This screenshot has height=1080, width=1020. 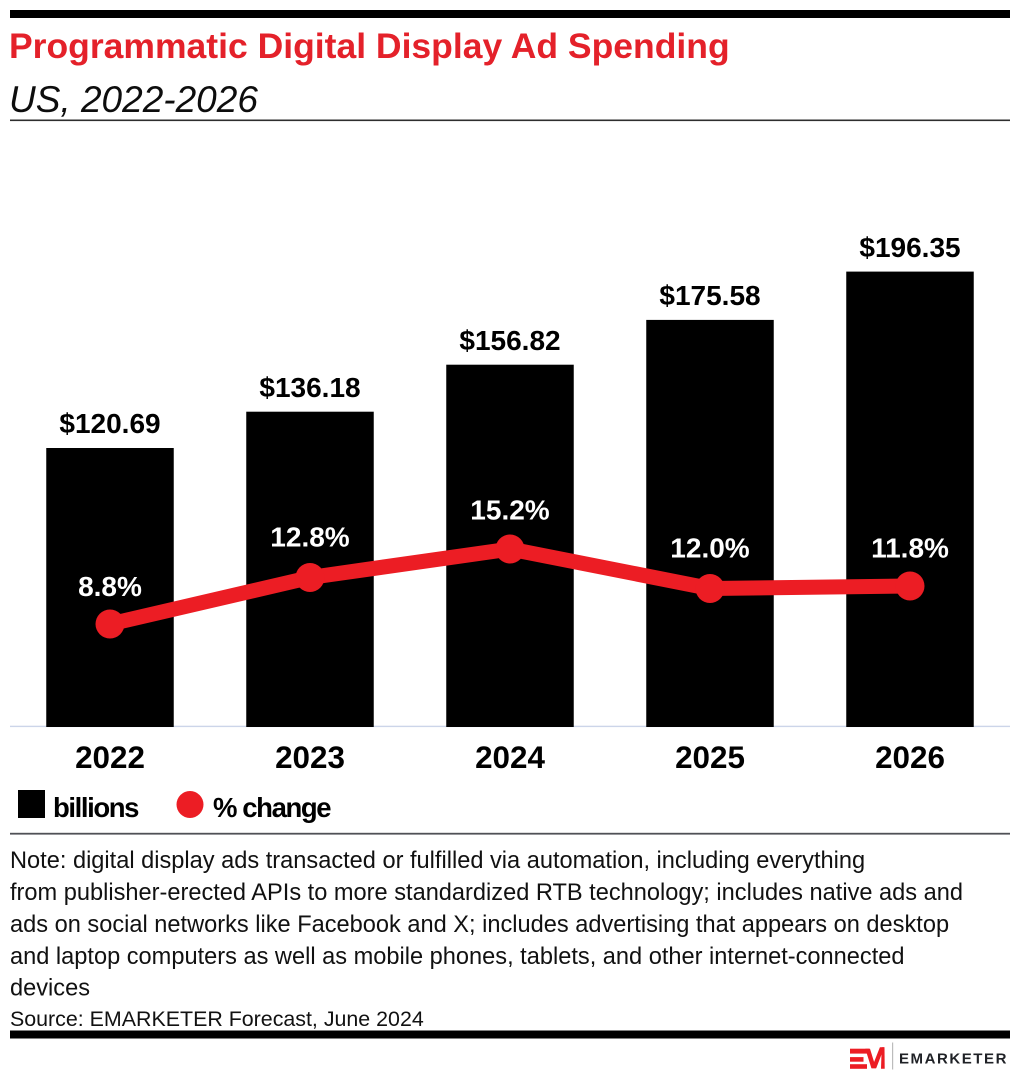 I want to click on svg-text: billions, so click(x=96, y=807).